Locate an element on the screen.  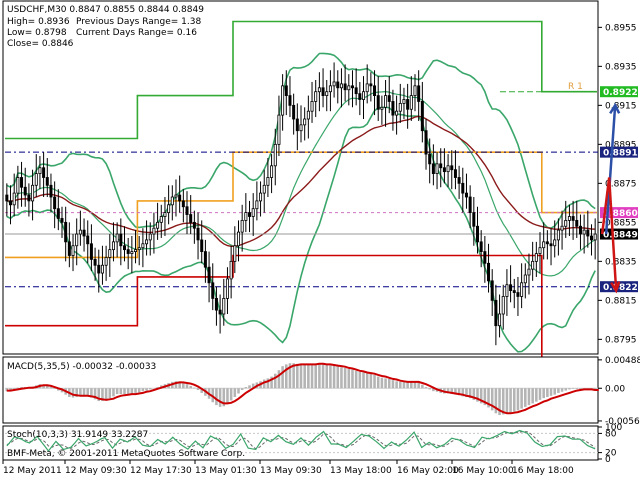
time-tick-label: 12 May 2011 is located at coordinates (32, 471).